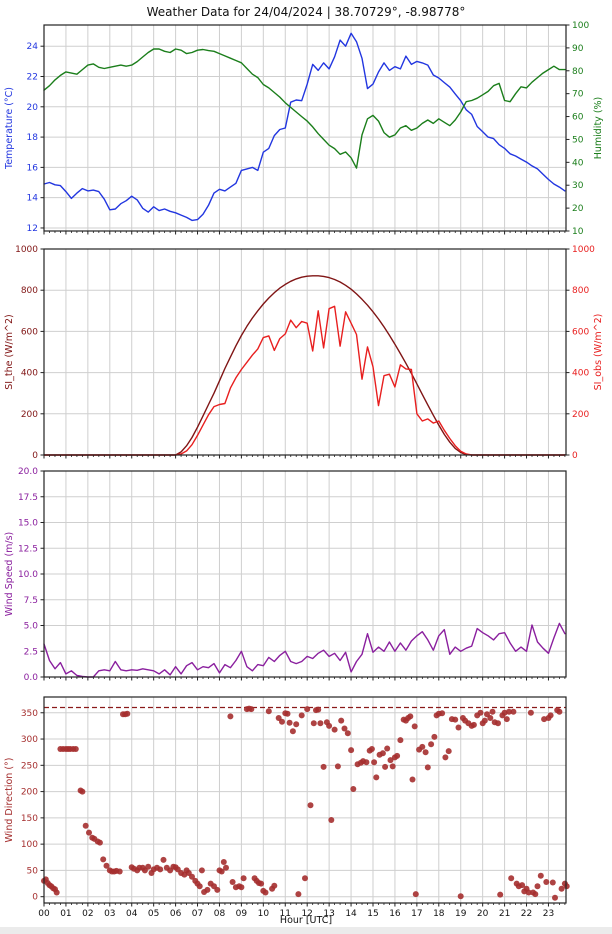 The width and height of the screenshot is (612, 934). Describe the element at coordinates (28, 524) in the screenshot. I see `y-tick-label: 15.0` at that location.